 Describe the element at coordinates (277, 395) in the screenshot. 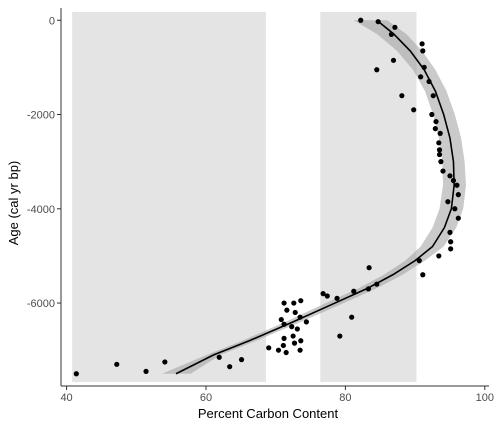

I see `x-axis-ticks: 40 60 80 100` at that location.